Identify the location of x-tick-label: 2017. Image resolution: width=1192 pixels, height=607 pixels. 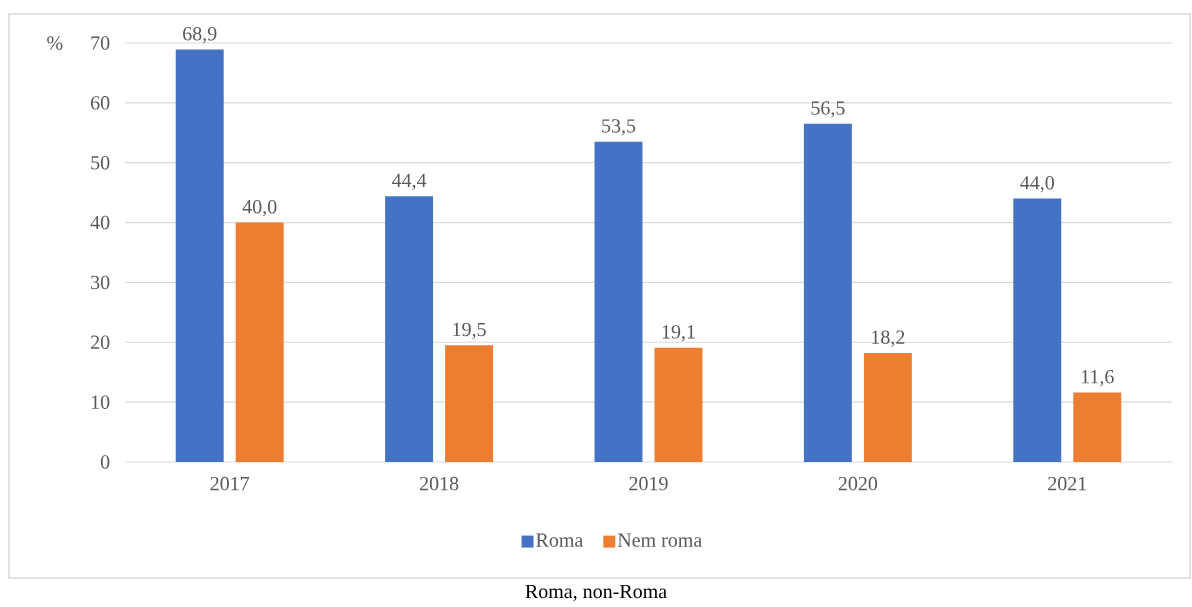
(230, 483).